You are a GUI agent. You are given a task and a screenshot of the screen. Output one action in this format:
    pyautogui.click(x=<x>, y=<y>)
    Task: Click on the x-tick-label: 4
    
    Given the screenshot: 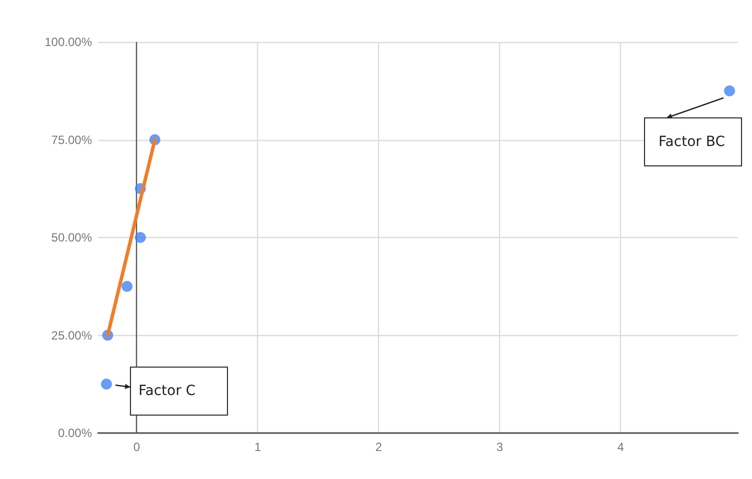 What is the action you would take?
    pyautogui.click(x=620, y=447)
    